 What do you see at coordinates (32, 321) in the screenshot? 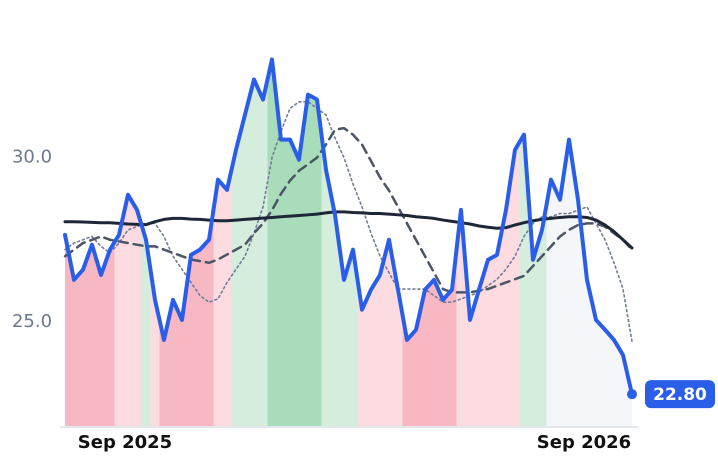
I see `y-tick-label: 25.0` at bounding box center [32, 321].